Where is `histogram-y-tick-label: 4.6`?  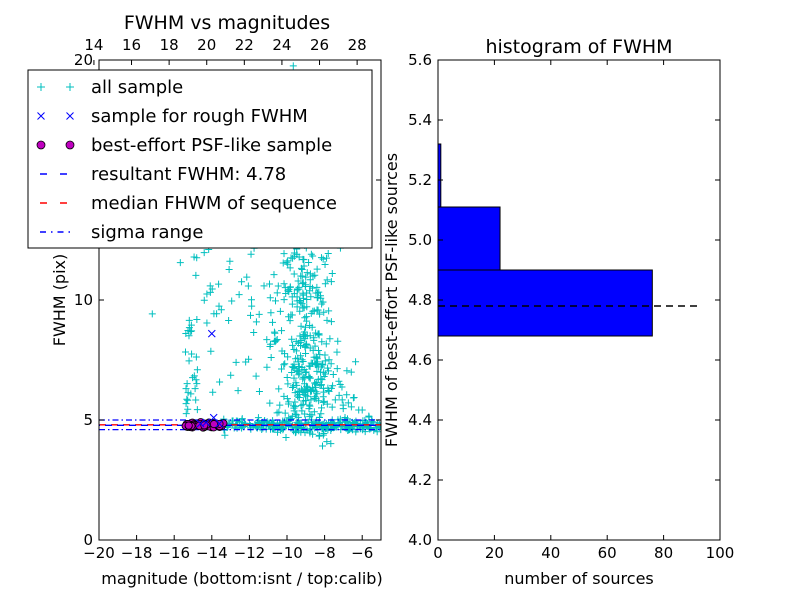 histogram-y-tick-label: 4.6 is located at coordinates (420, 360).